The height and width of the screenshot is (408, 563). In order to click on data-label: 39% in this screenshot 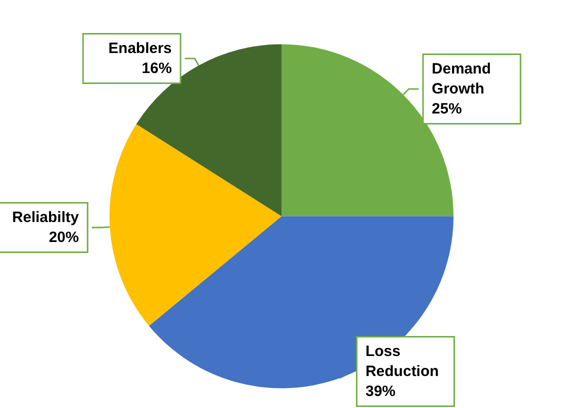, I will do `click(380, 391)`.